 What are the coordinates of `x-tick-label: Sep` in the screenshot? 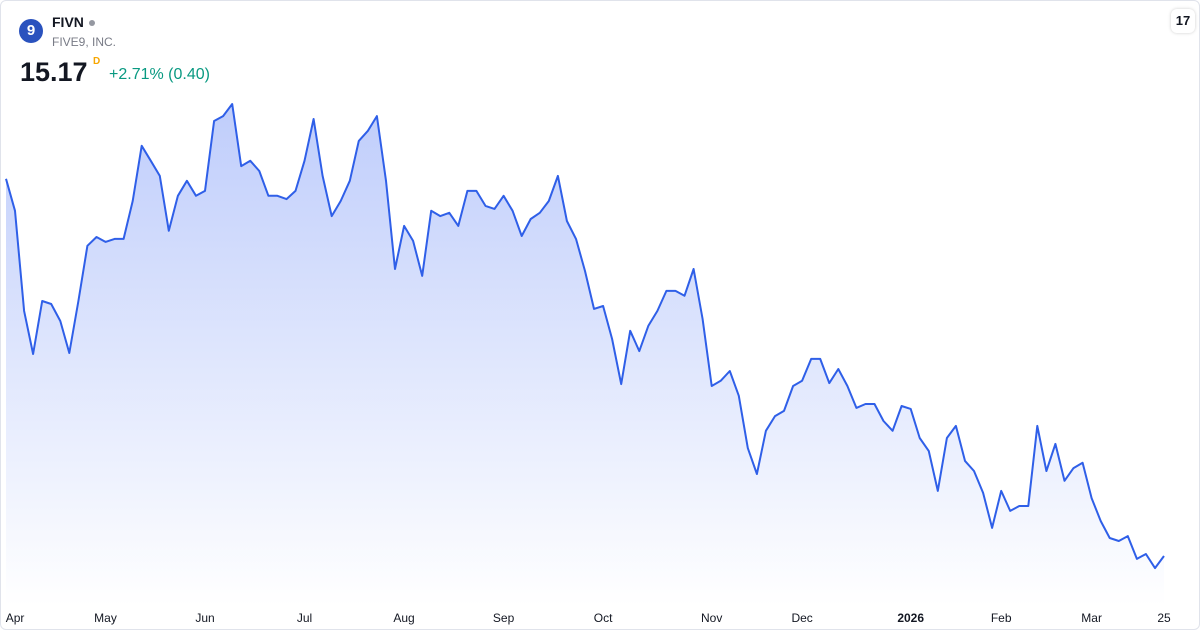 It's located at (504, 618).